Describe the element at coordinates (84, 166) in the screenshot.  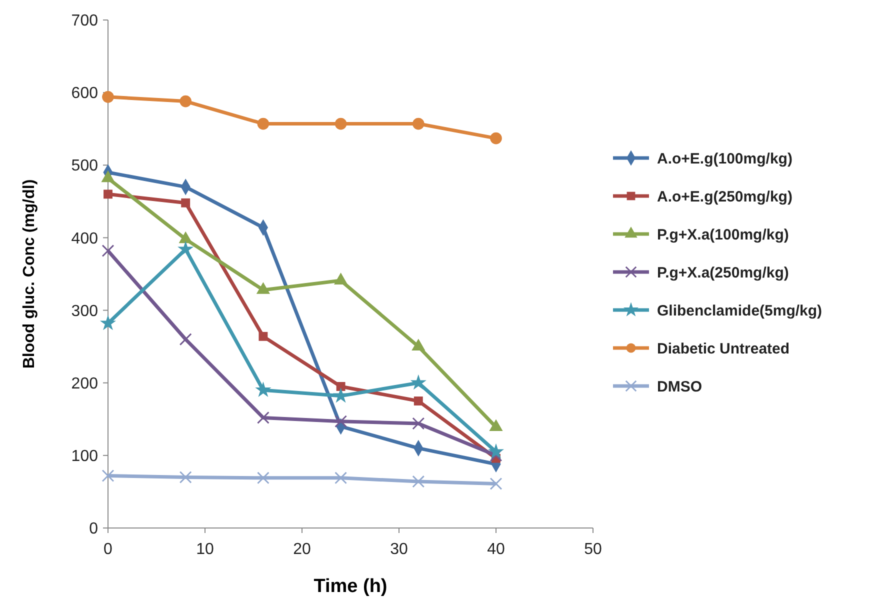
I see `y-tick-label: 500` at that location.